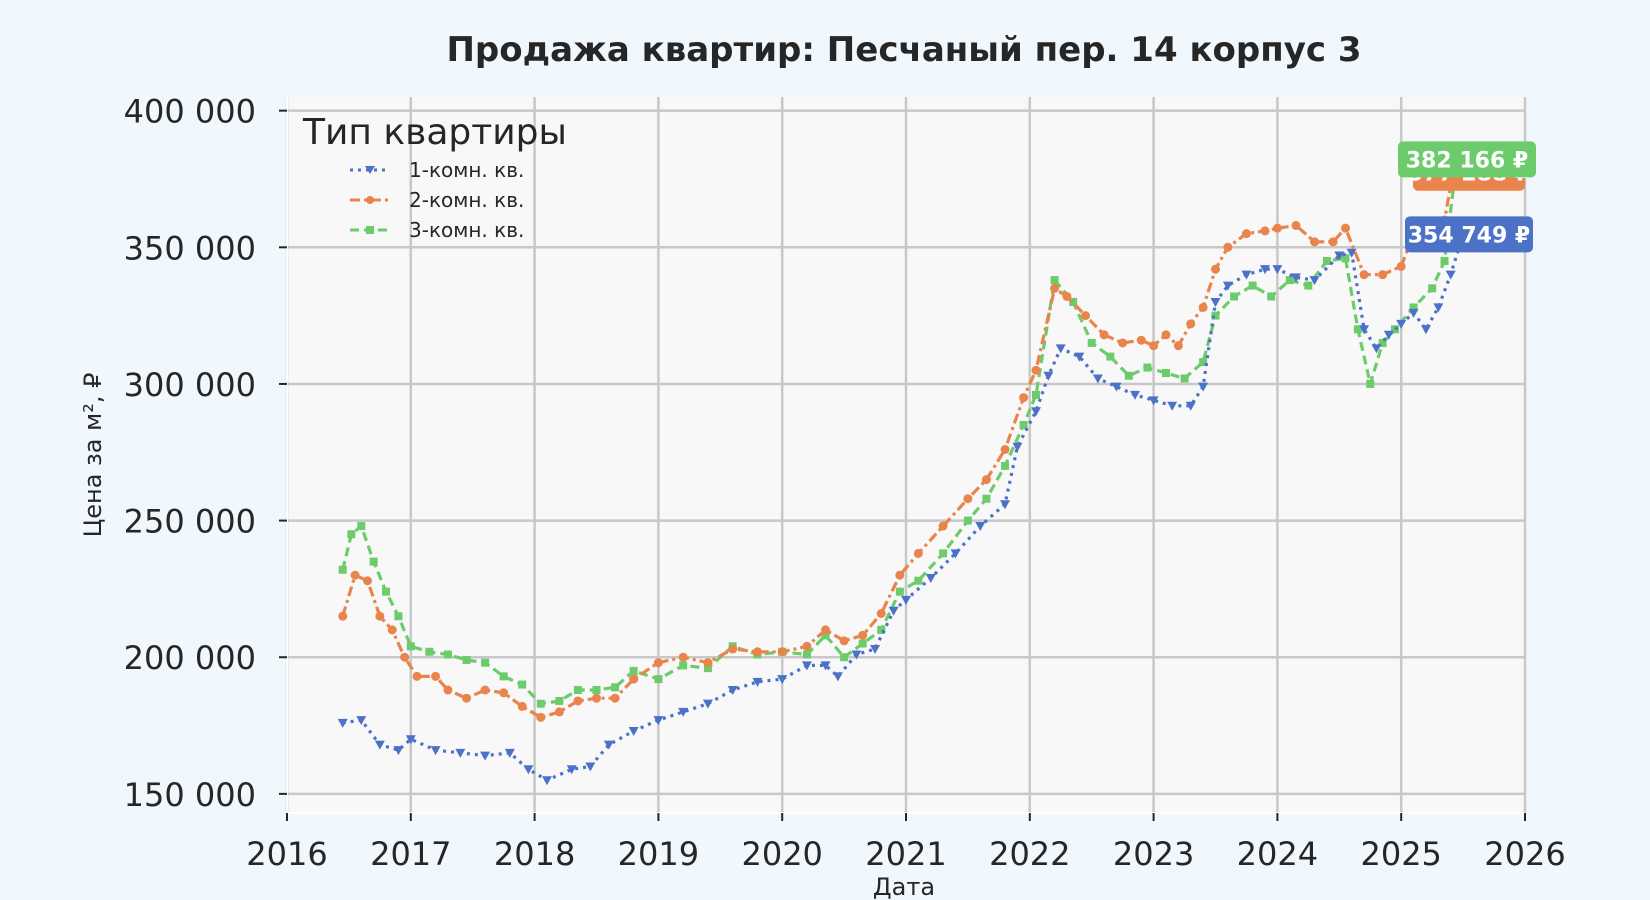 Image resolution: width=1650 pixels, height=900 pixels. What do you see at coordinates (658, 854) in the screenshot?
I see `x-tick-label: 2019` at bounding box center [658, 854].